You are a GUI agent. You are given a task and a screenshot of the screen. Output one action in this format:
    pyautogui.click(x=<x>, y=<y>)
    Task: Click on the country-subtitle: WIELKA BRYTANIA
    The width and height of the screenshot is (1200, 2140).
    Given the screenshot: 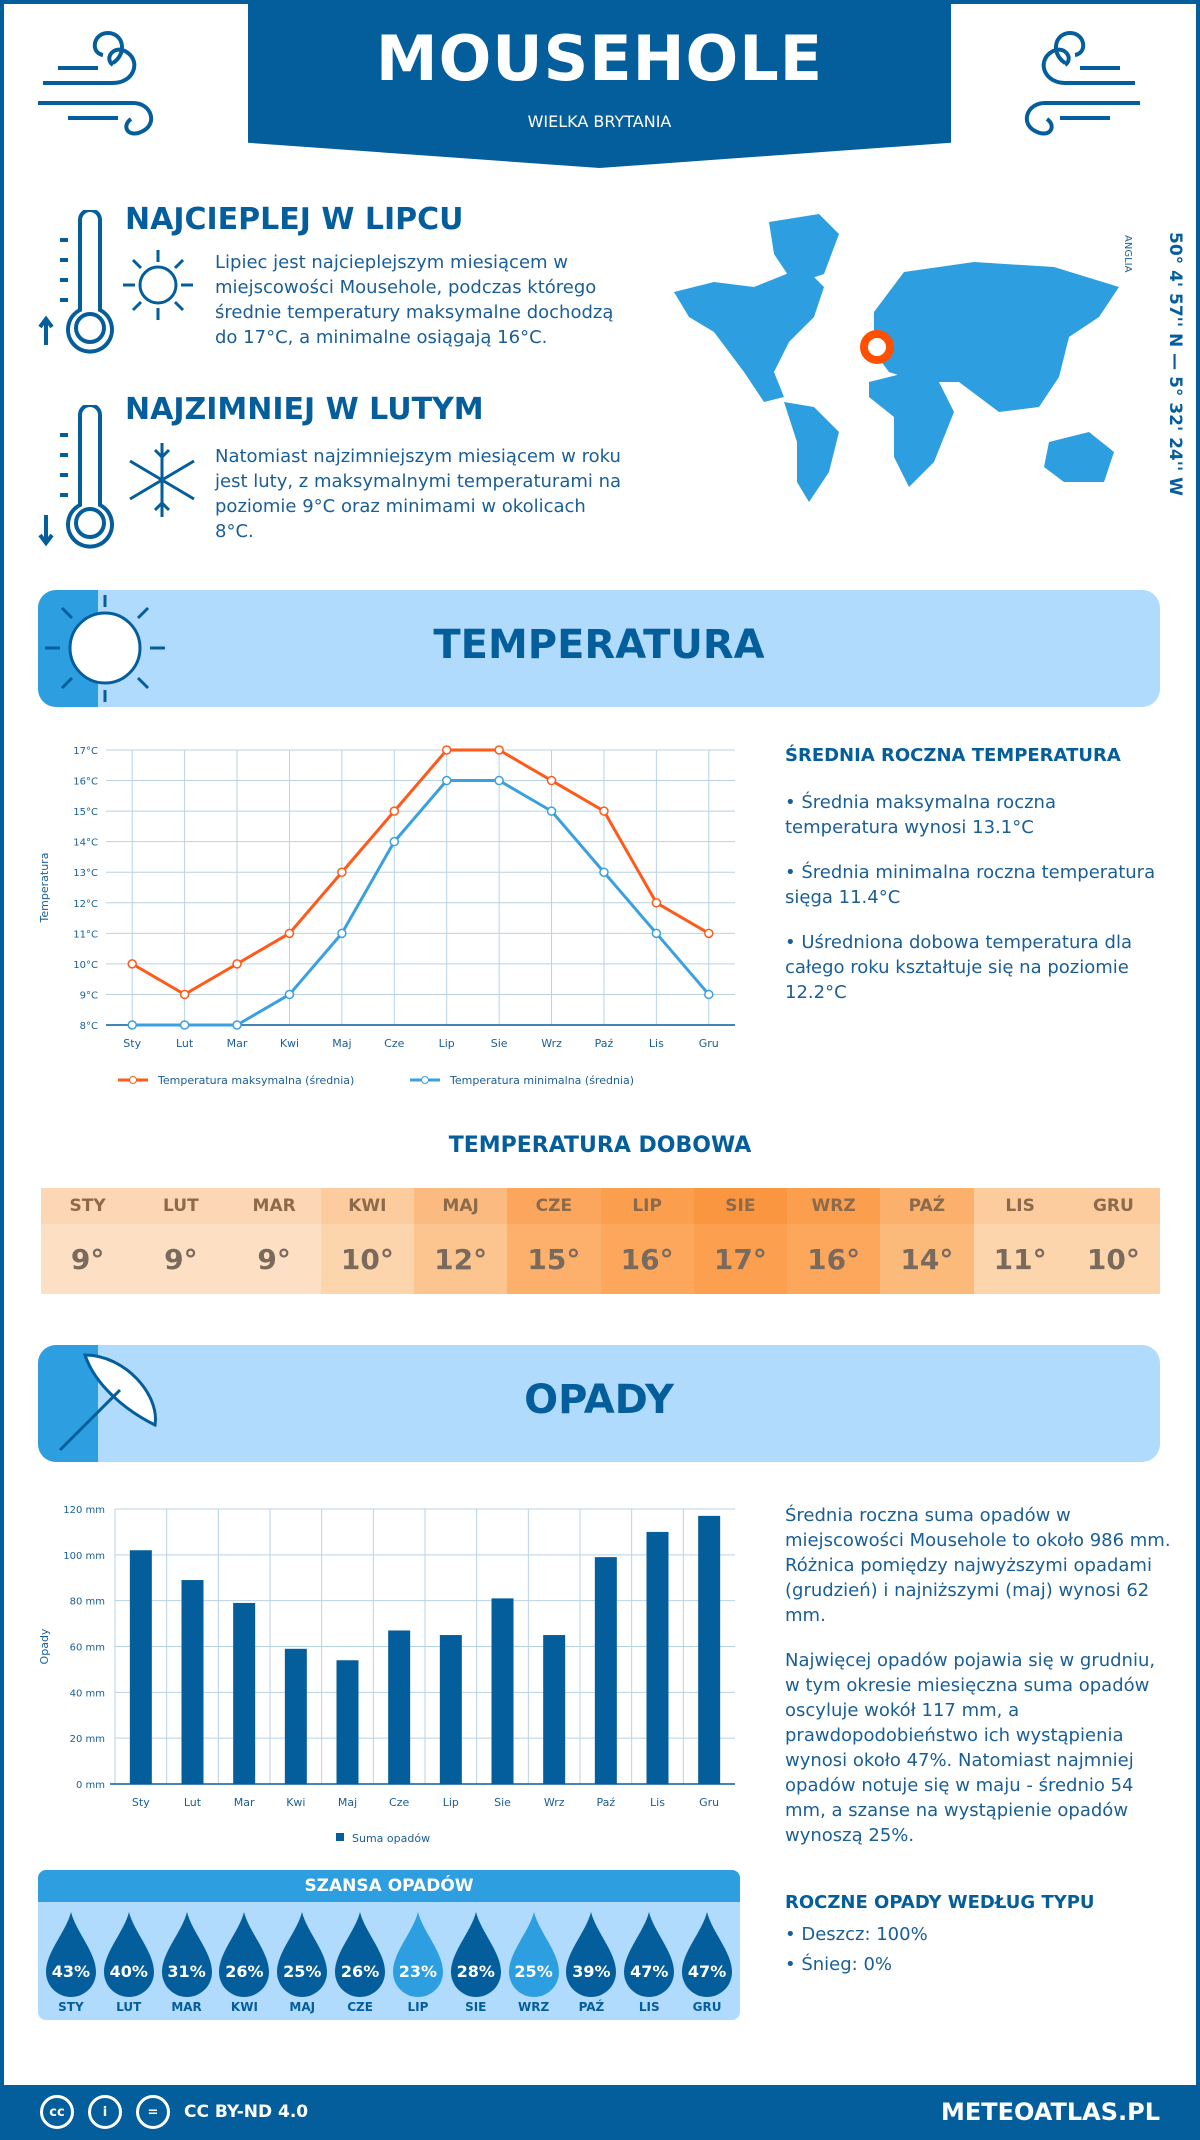 What is the action you would take?
    pyautogui.click(x=599, y=121)
    